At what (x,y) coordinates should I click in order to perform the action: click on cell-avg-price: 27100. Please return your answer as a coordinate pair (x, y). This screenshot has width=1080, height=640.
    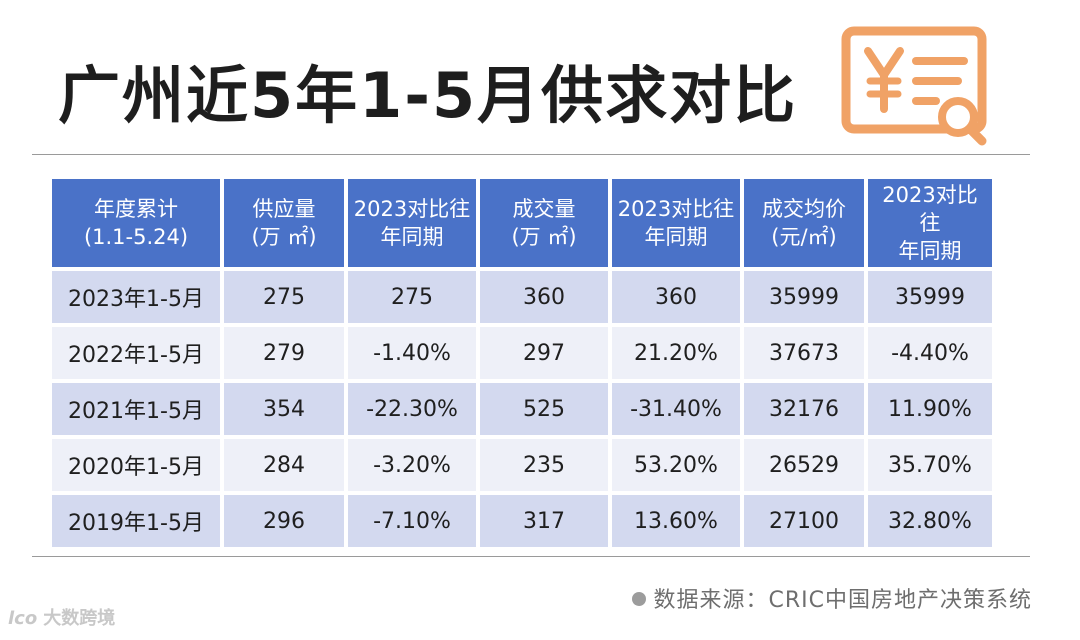
    Looking at the image, I should click on (804, 521).